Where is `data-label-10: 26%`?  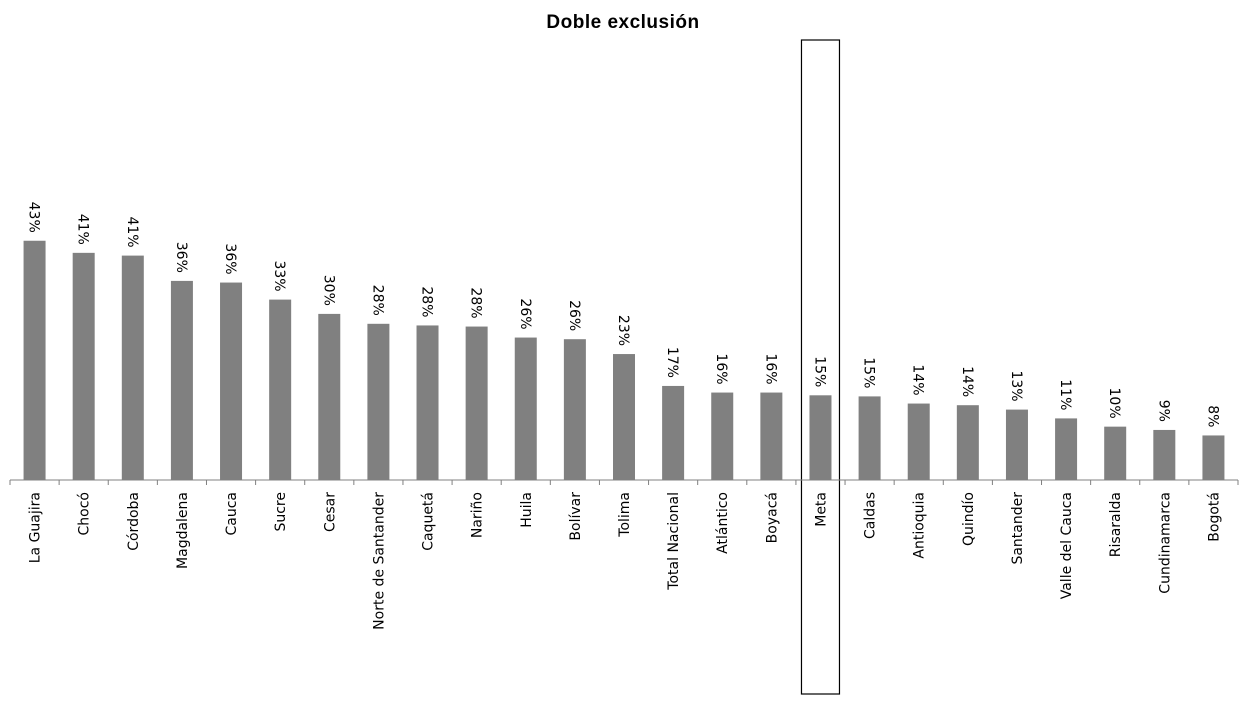
data-label-10: 26% is located at coordinates (525, 313).